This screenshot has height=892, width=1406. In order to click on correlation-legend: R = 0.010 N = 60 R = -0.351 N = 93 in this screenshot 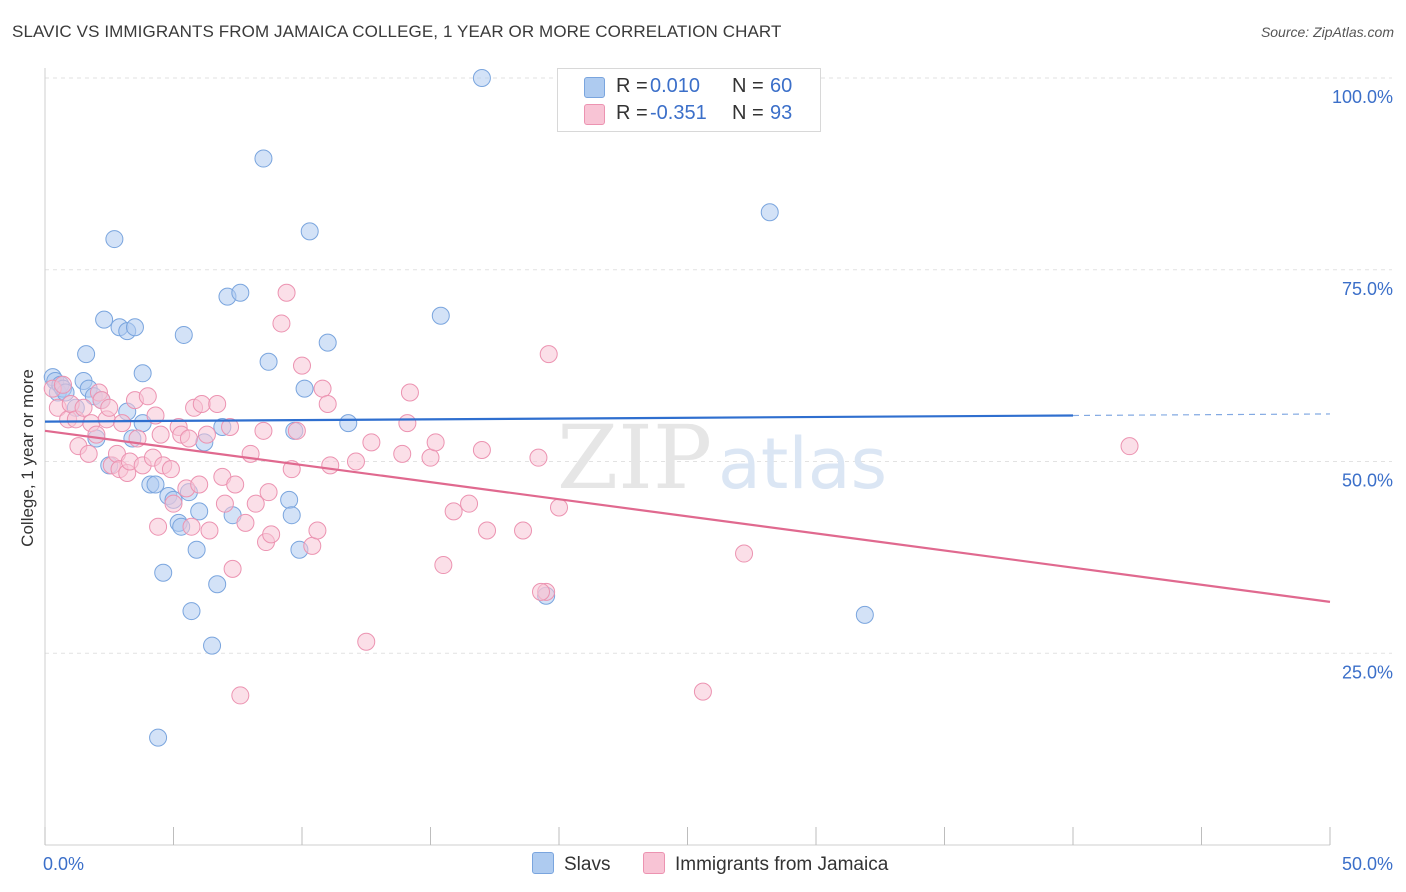, I will do `click(689, 100)`.